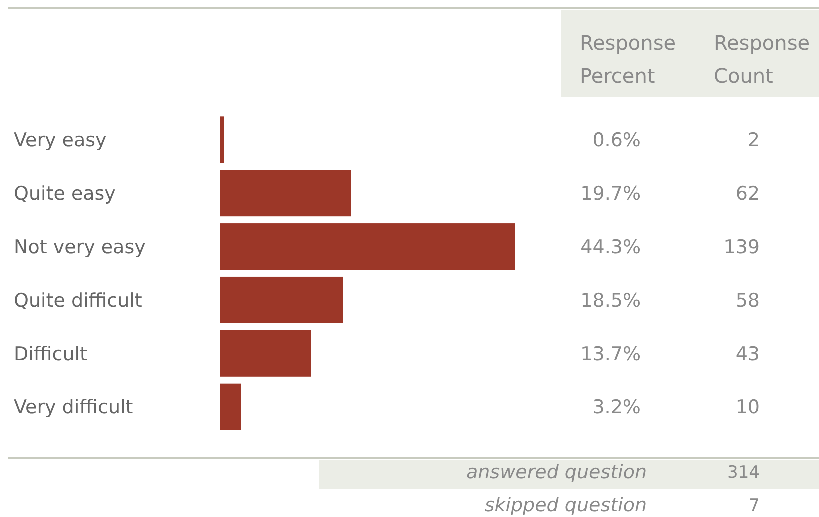 This screenshot has width=819, height=517. I want to click on data-label: 0.6%, so click(616, 141).